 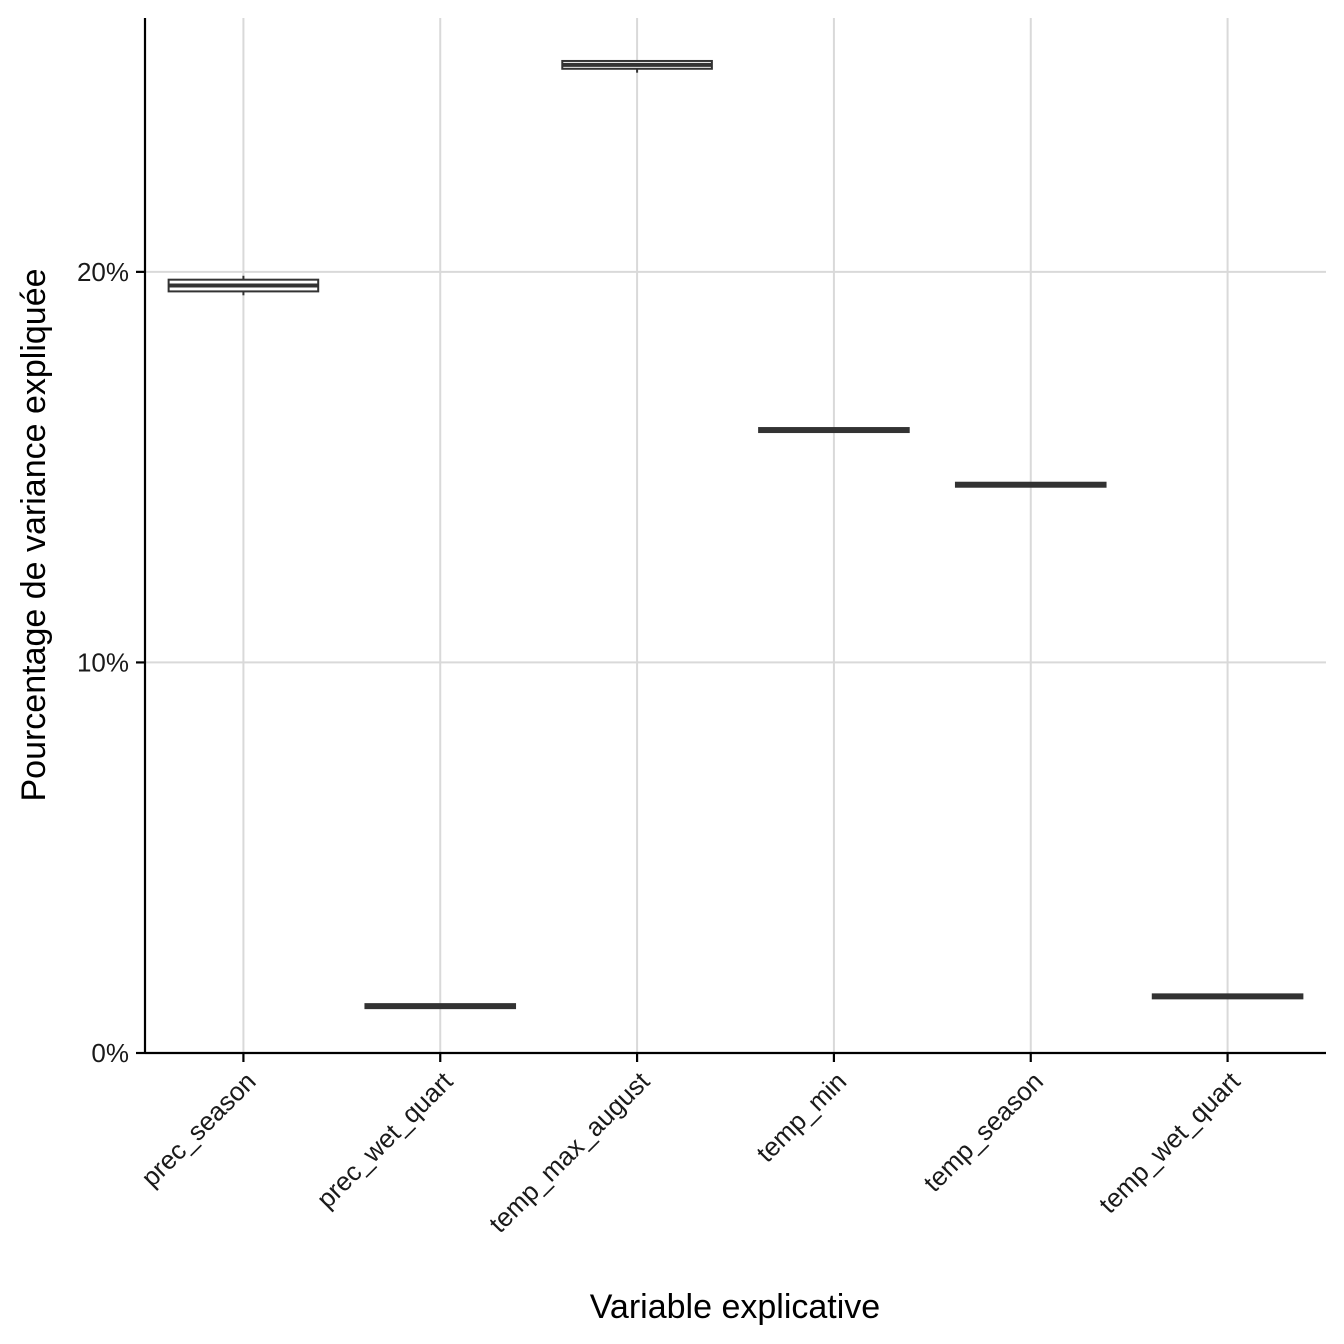 What do you see at coordinates (1227, 996) in the screenshot?
I see `box-temp_wet_quart` at bounding box center [1227, 996].